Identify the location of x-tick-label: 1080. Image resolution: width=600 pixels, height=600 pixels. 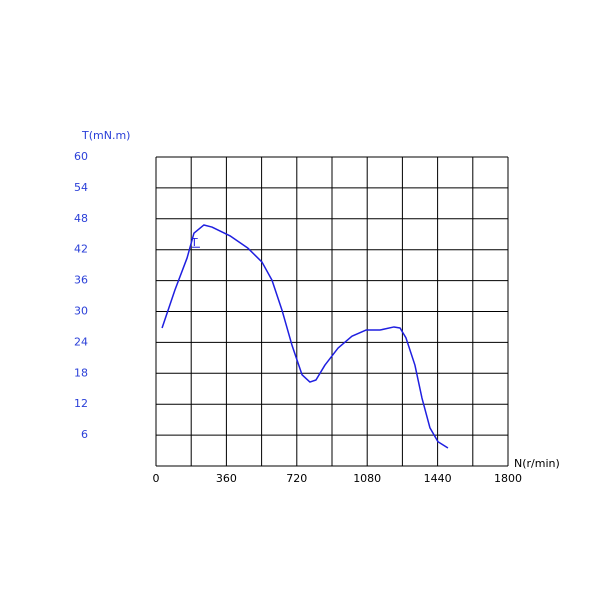
(367, 478).